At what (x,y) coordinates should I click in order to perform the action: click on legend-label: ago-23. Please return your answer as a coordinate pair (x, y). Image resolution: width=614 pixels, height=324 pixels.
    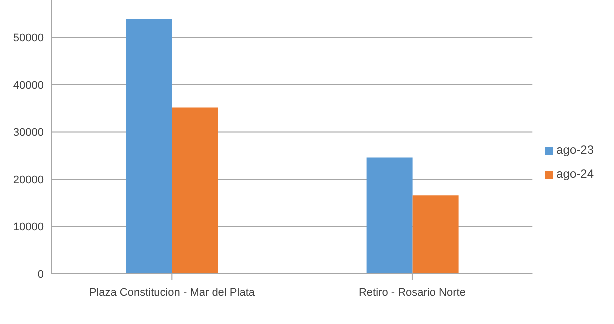
    Looking at the image, I should click on (575, 150).